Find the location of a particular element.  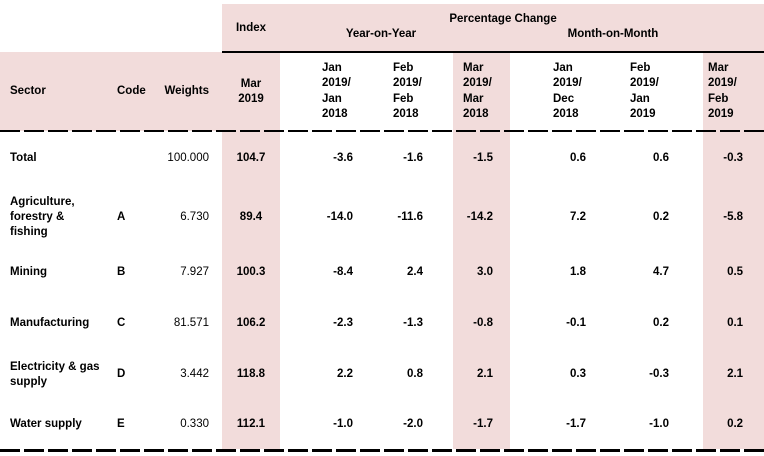

sector-name: Water supply is located at coordinates (46, 424).